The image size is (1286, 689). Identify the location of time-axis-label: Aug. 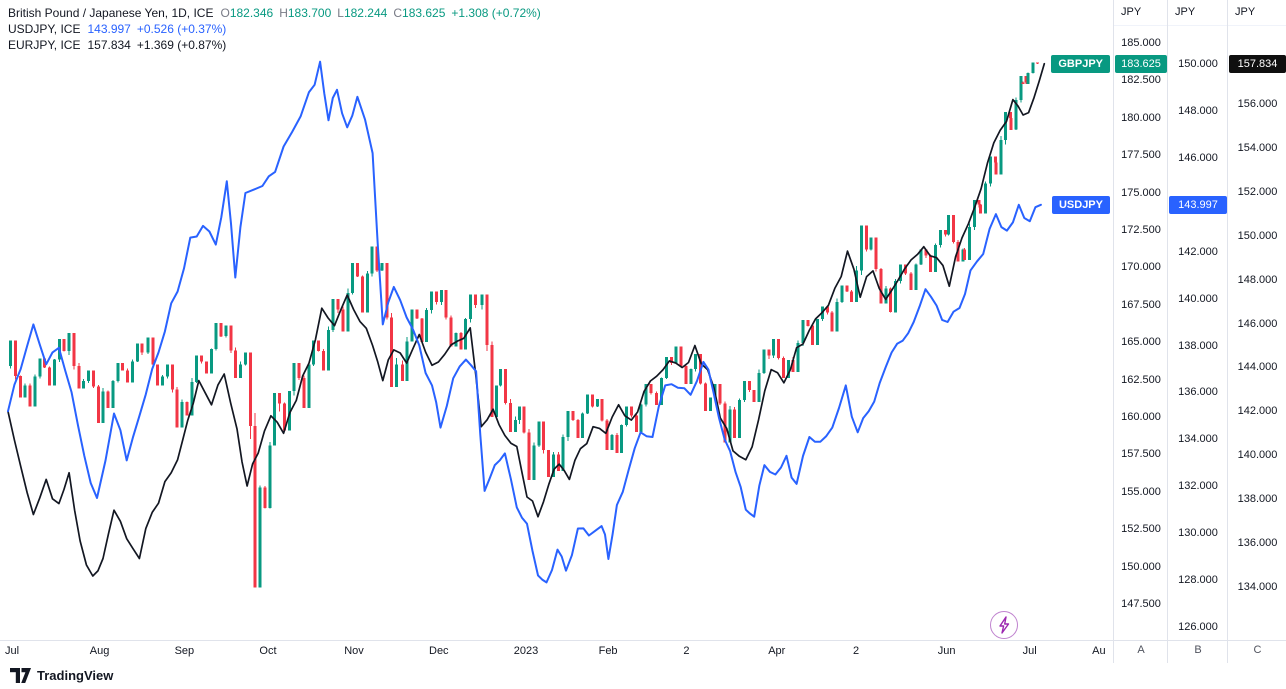
(99, 651).